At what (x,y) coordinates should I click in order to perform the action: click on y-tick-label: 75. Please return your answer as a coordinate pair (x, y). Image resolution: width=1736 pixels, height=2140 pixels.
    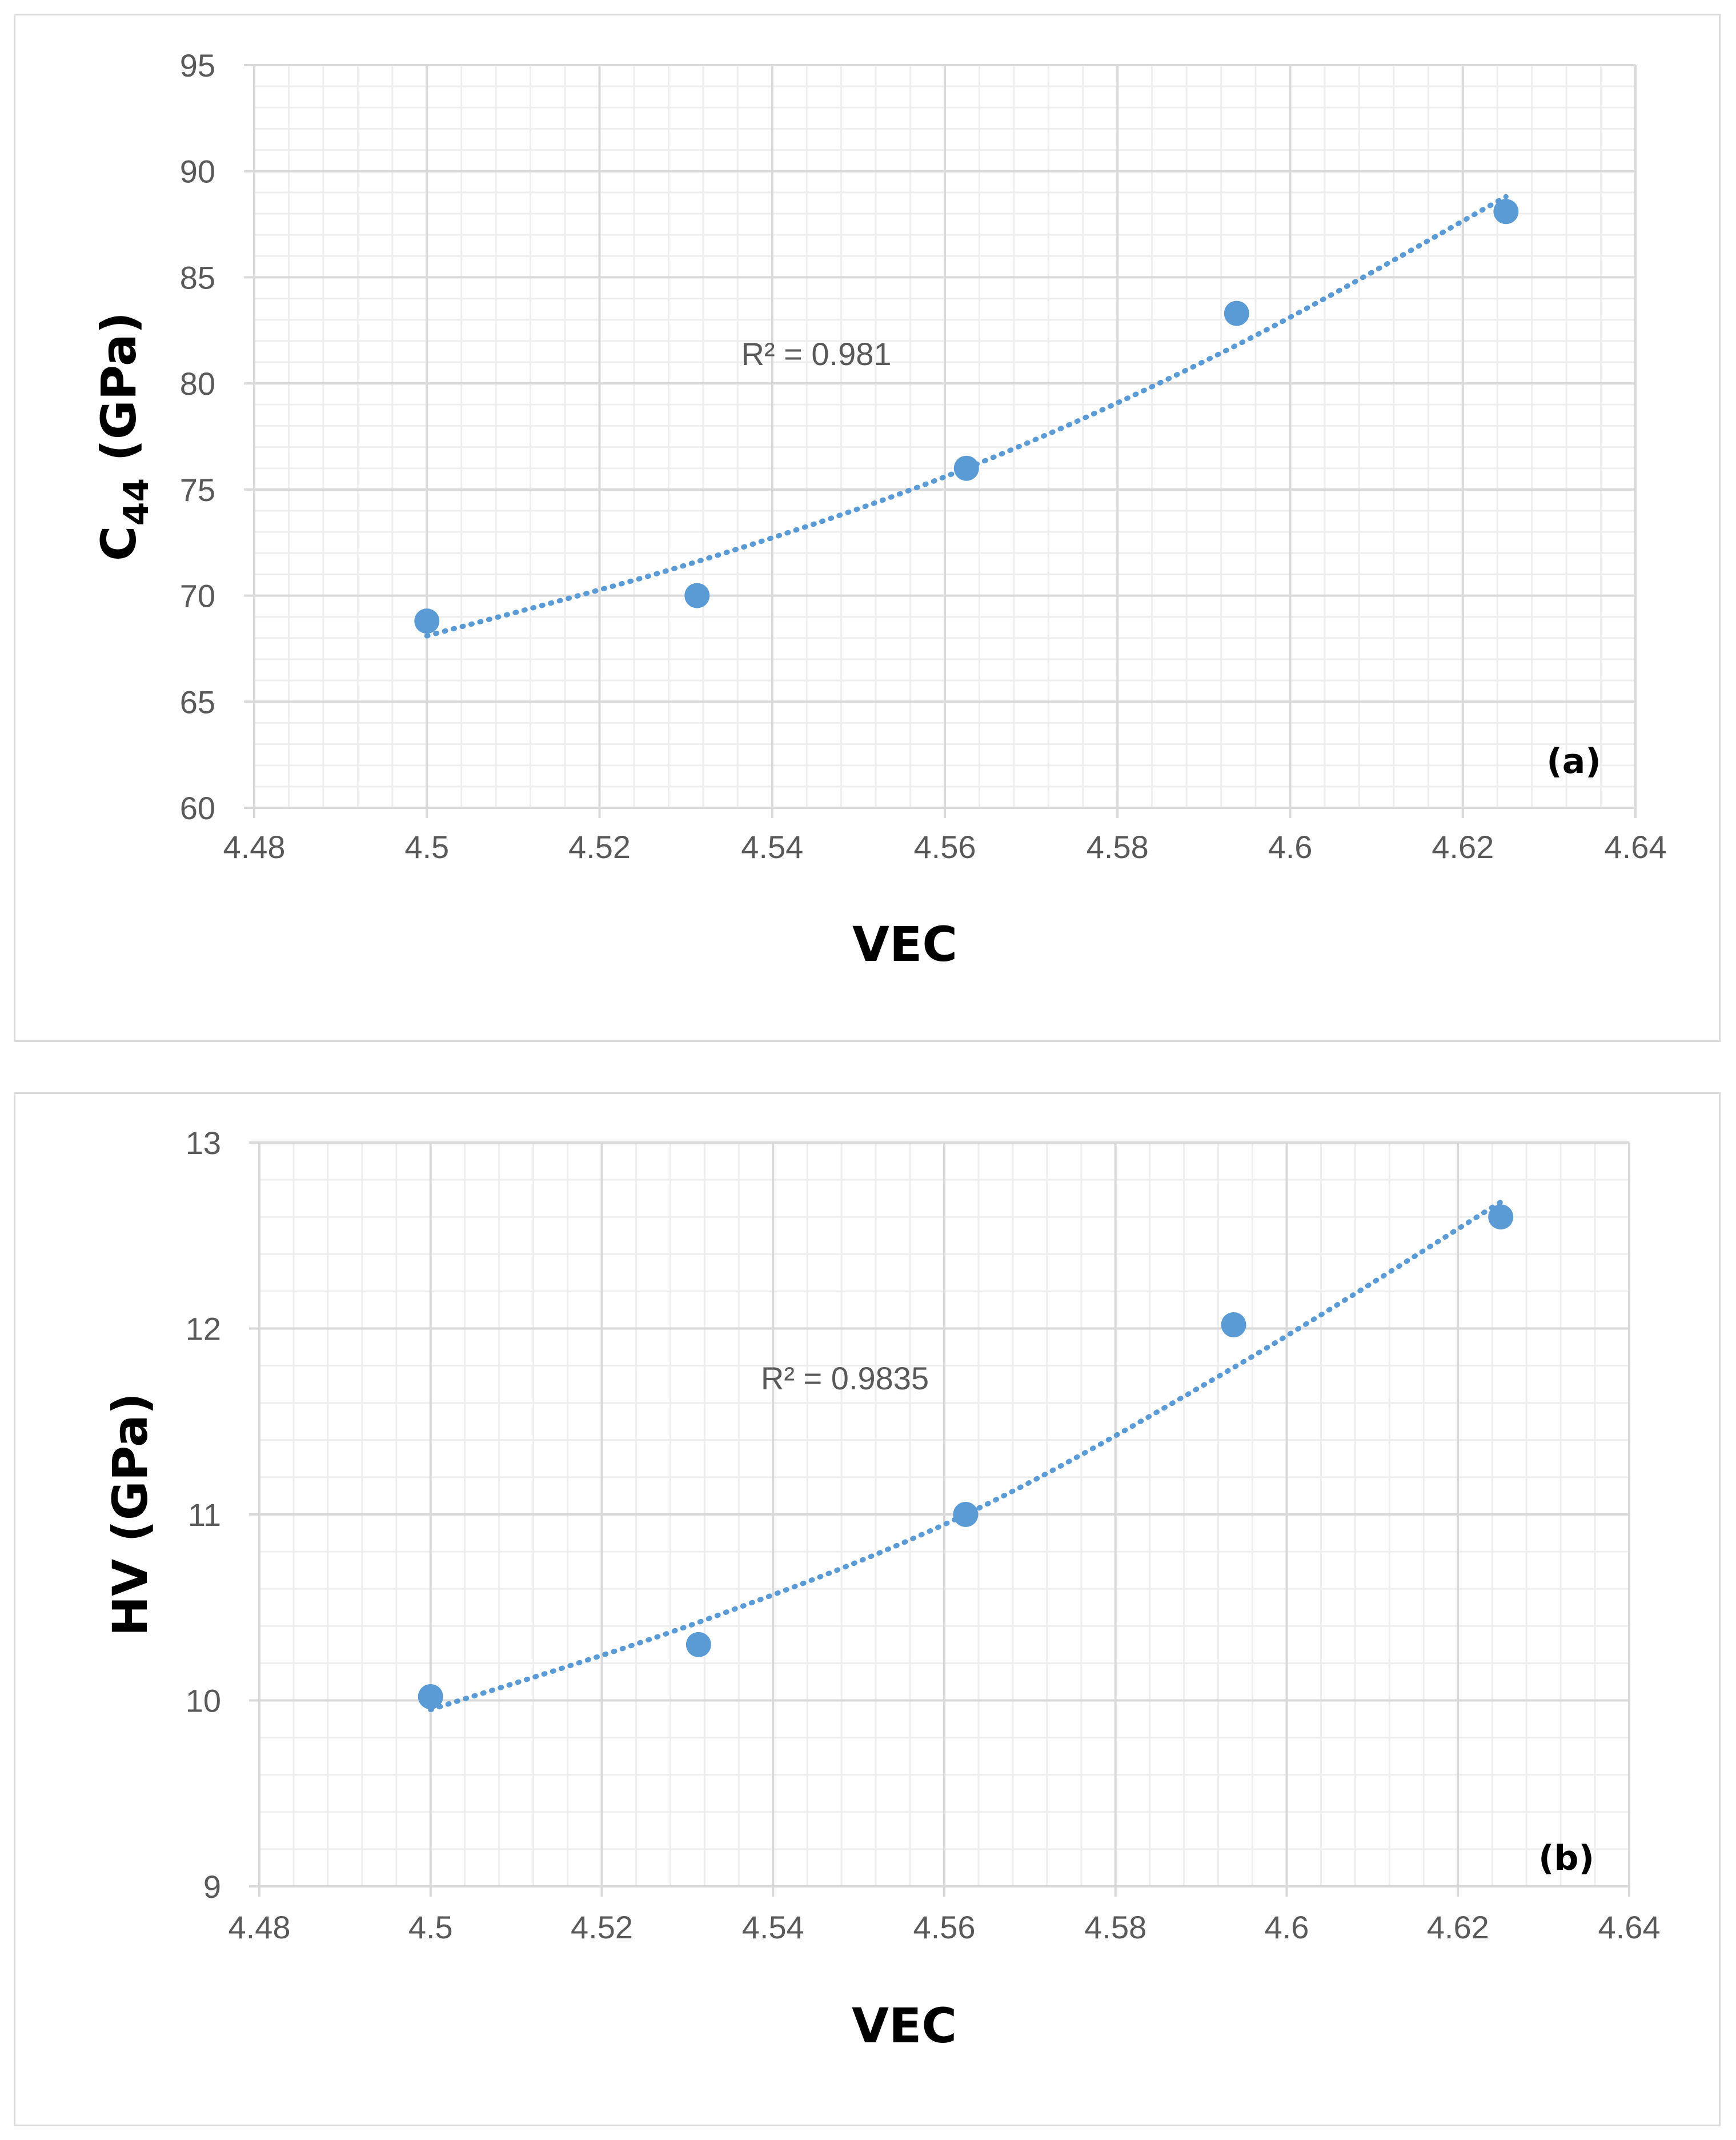
    Looking at the image, I should click on (197, 490).